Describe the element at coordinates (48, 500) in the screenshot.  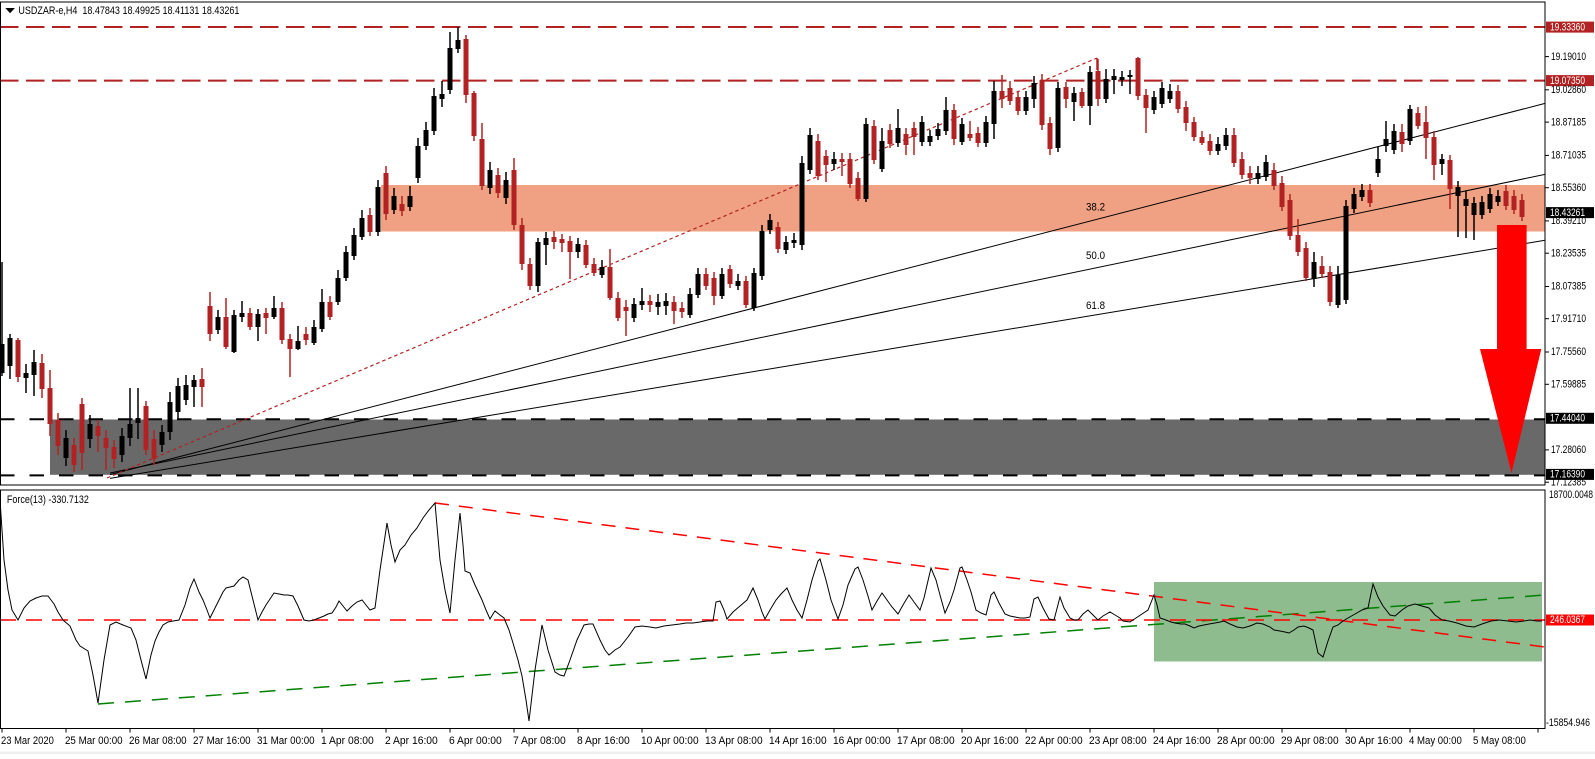
I see `svg-text: Force(13) -330.7132` at that location.